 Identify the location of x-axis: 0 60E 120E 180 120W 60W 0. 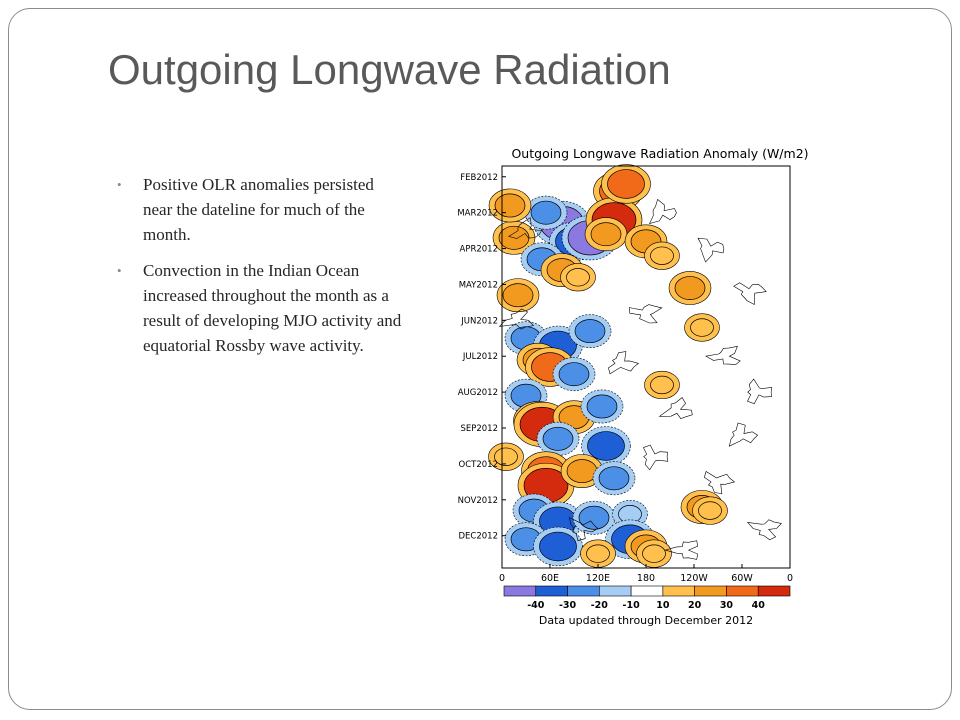
(646, 574).